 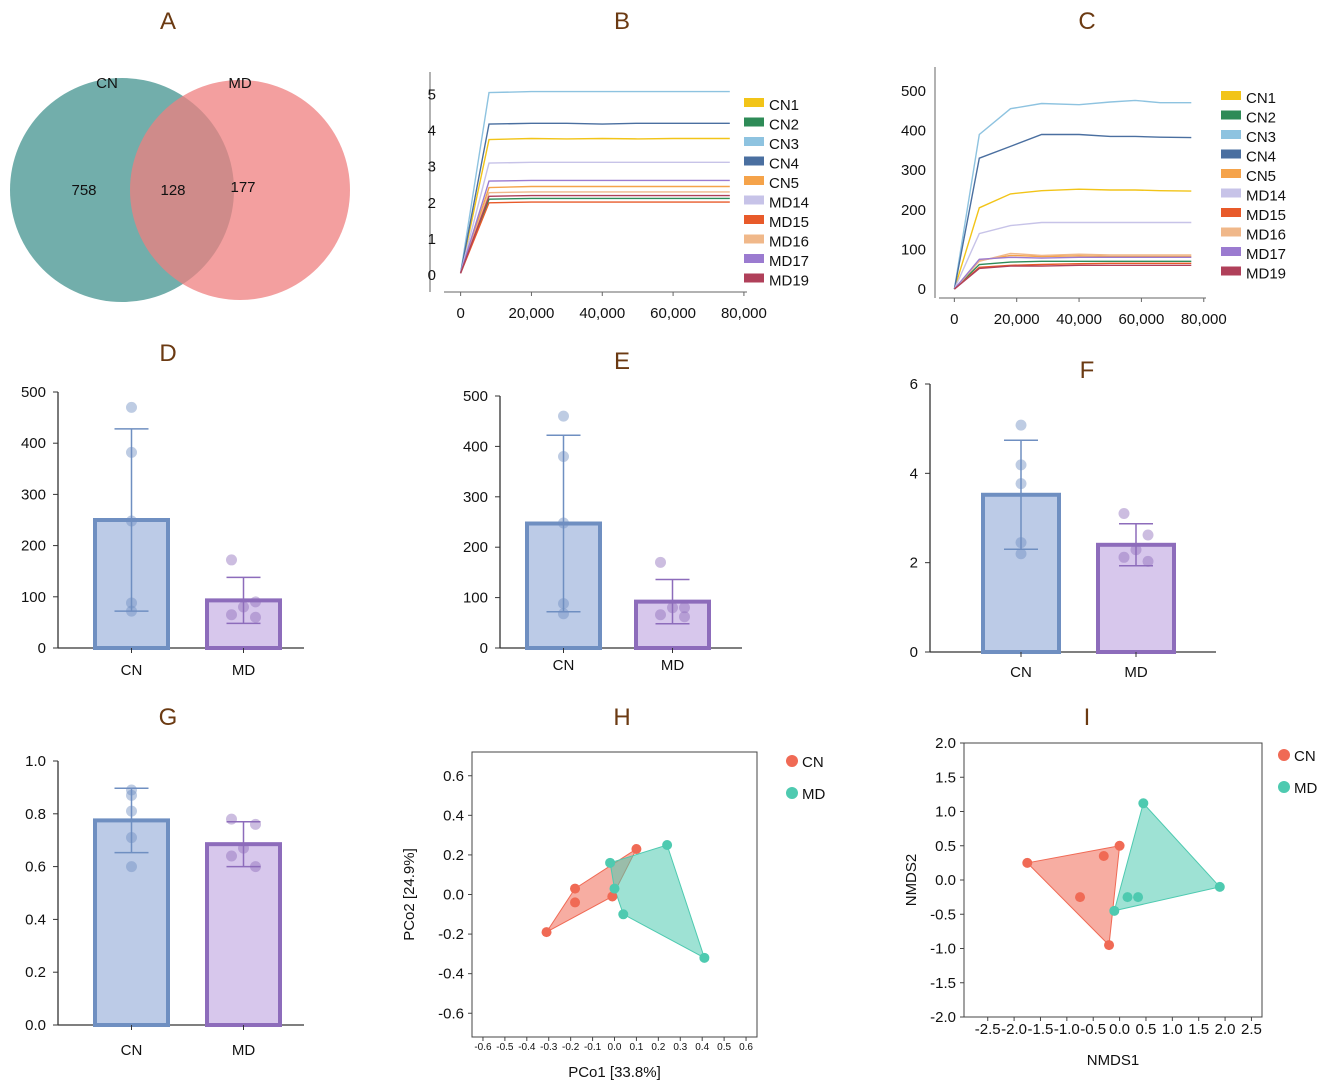 I want to click on x-tick-label: 60,000, so click(x=1141, y=319).